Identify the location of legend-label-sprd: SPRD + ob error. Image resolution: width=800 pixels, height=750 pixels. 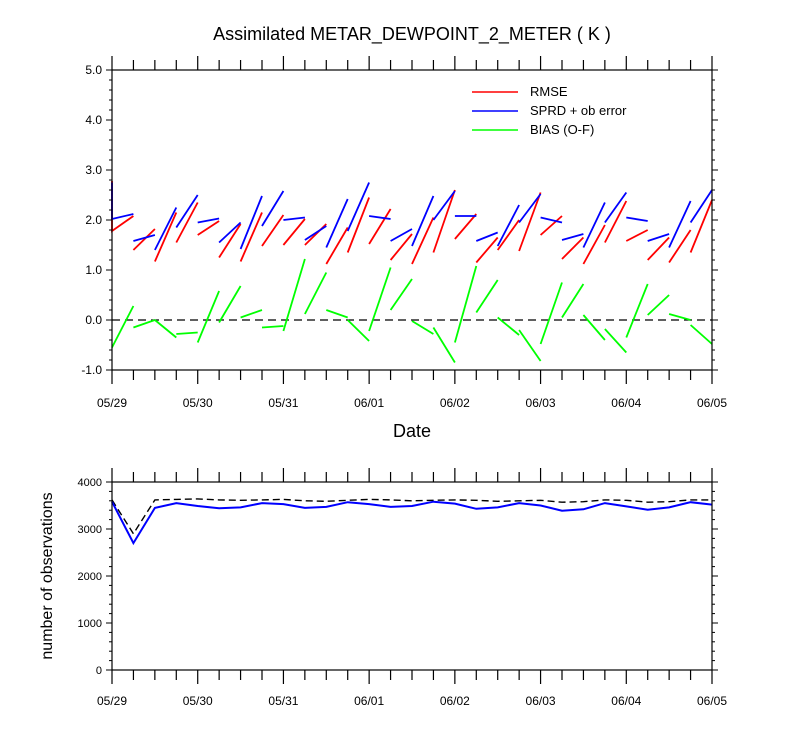
(578, 110).